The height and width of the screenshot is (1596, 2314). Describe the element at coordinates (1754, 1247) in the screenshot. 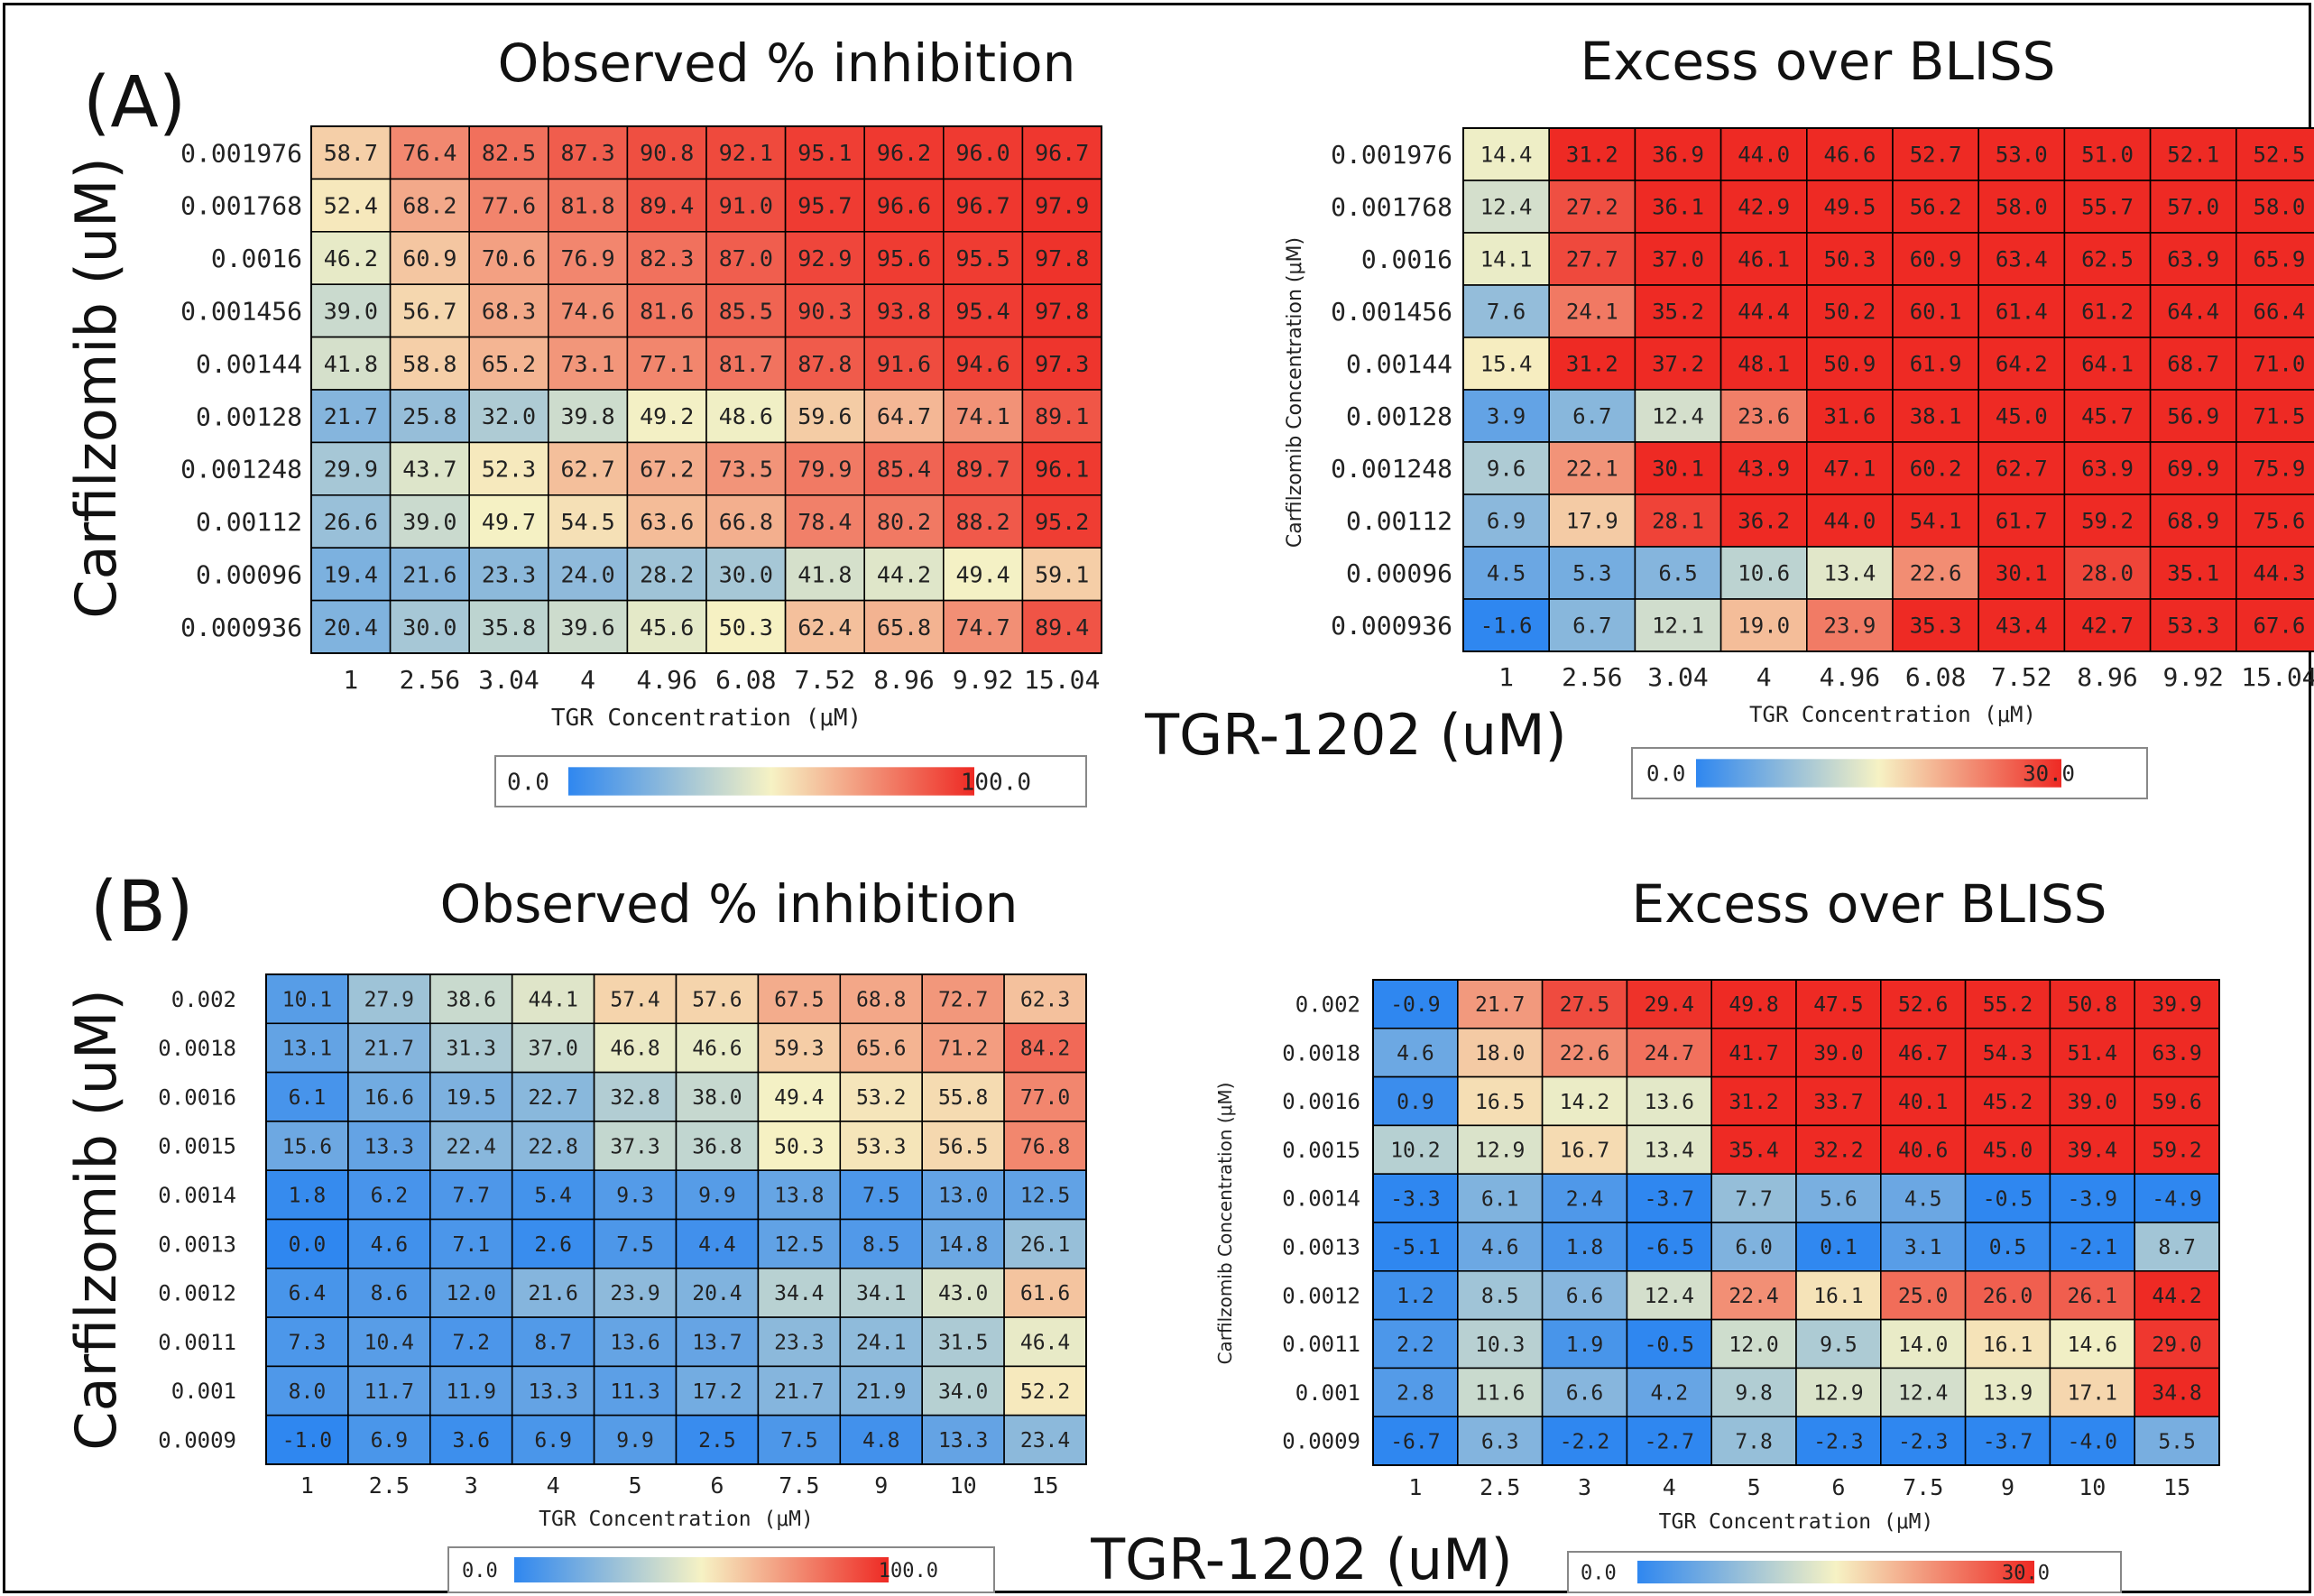

I see `cell-value-label: 6.0` at that location.